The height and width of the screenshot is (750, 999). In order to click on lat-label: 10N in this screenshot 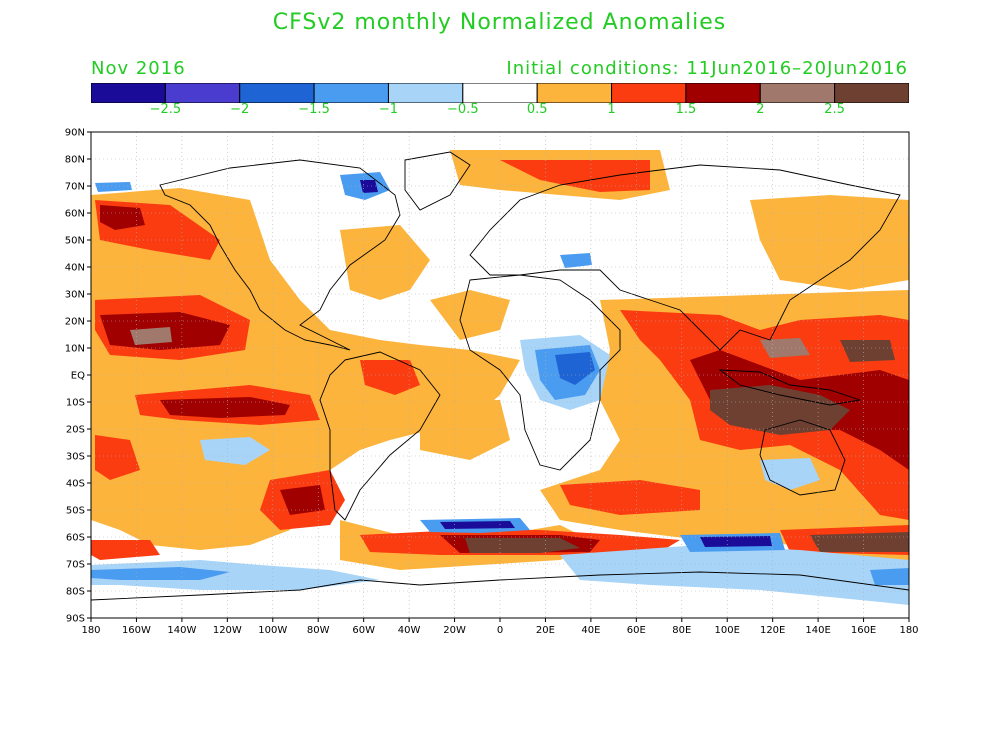, I will do `click(75, 349)`.